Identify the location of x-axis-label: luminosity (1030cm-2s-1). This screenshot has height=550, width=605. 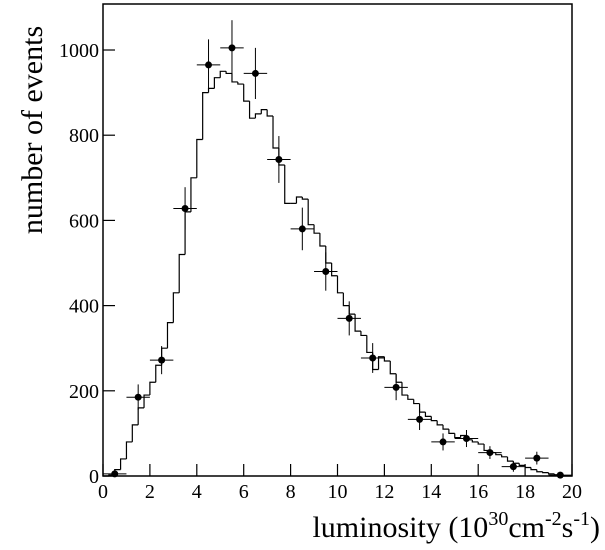
(456, 526).